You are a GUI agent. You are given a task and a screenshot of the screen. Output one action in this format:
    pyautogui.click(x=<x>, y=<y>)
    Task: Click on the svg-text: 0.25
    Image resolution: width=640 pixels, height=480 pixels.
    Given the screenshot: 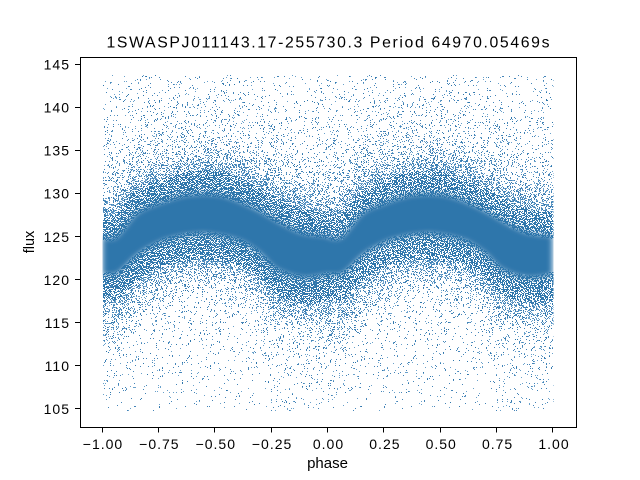 What is the action you would take?
    pyautogui.click(x=384, y=444)
    